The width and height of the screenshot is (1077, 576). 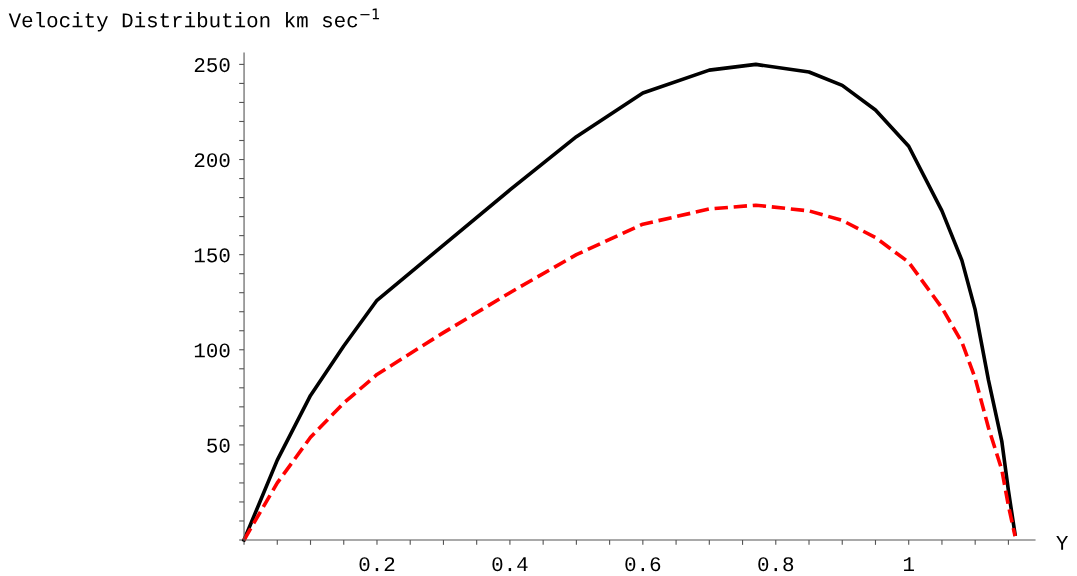 What do you see at coordinates (510, 564) in the screenshot?
I see `x-tick-label: 0.4` at bounding box center [510, 564].